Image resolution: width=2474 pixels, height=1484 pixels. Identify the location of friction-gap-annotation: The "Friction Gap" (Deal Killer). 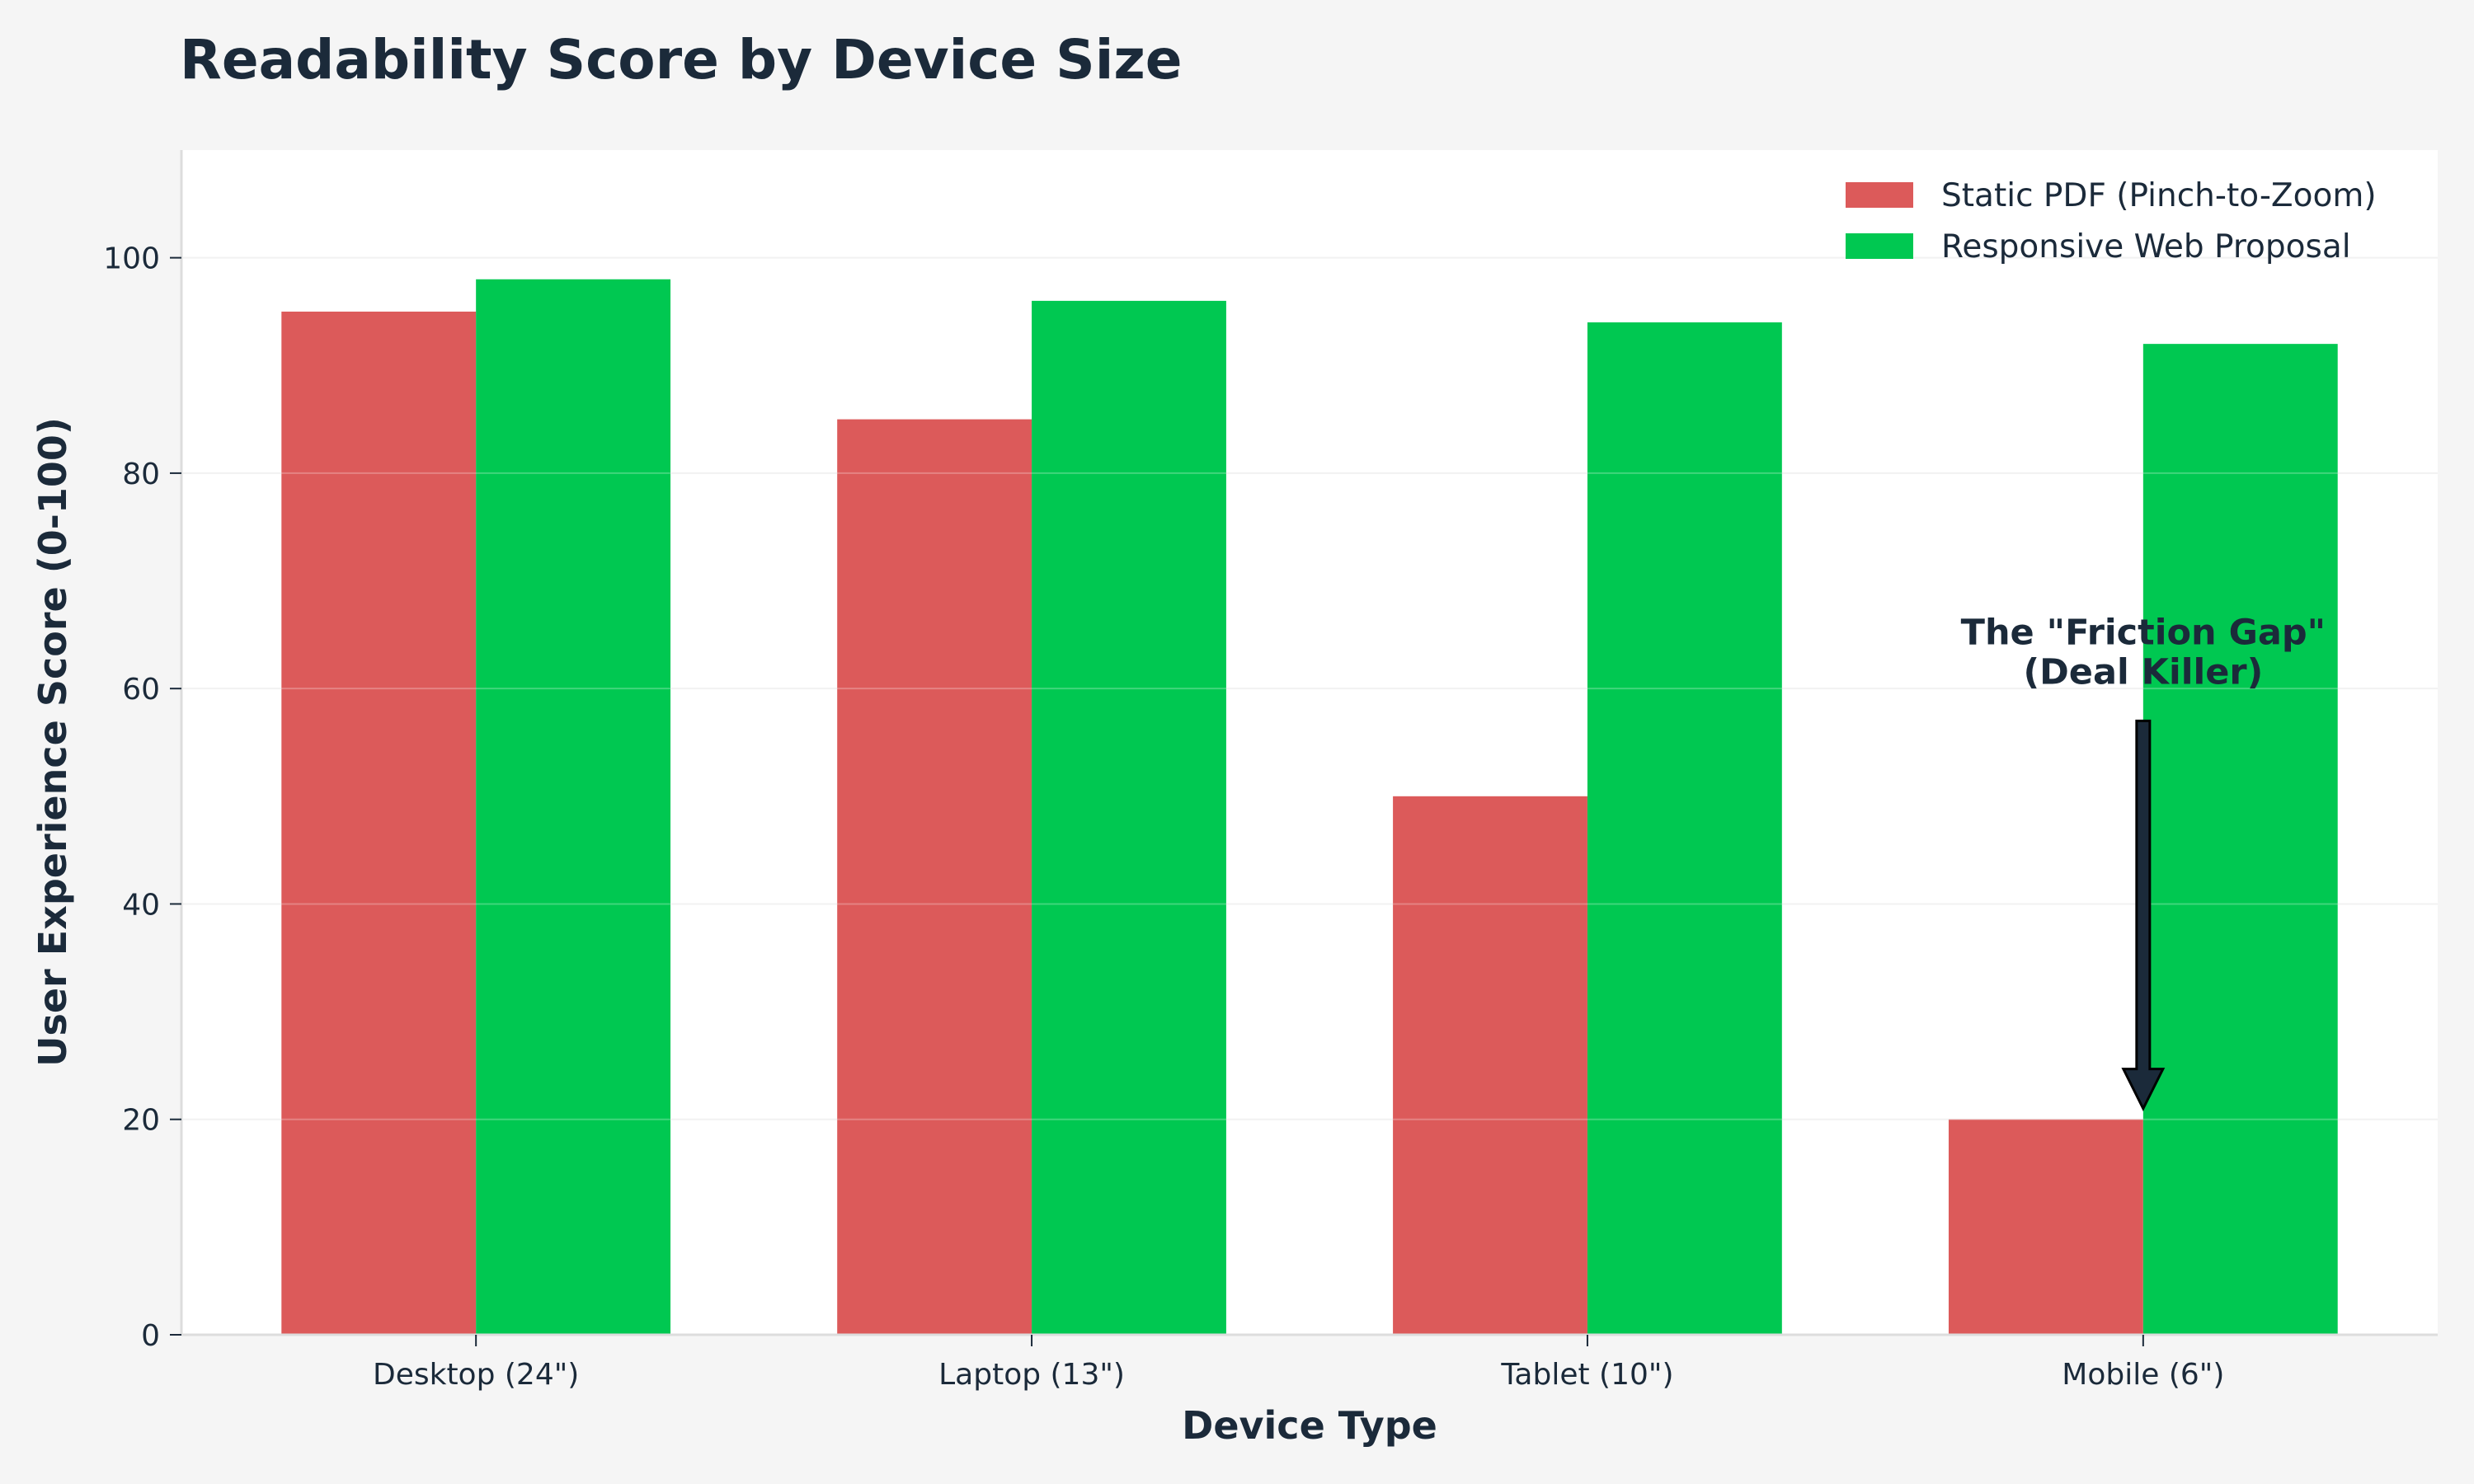
(2143, 862).